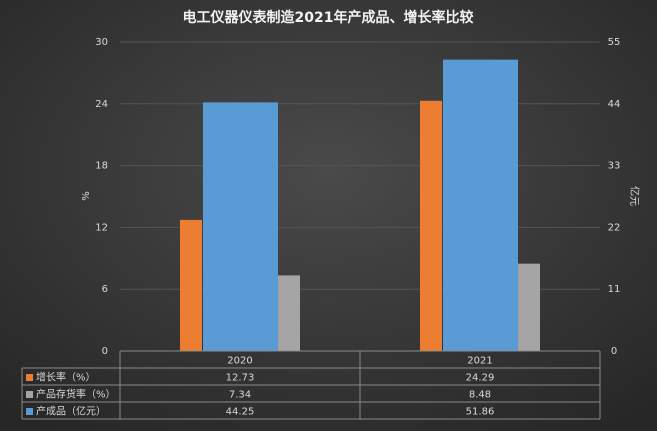 The image size is (657, 431). Describe the element at coordinates (614, 104) in the screenshot. I see `y2-tick-label: 44` at that location.